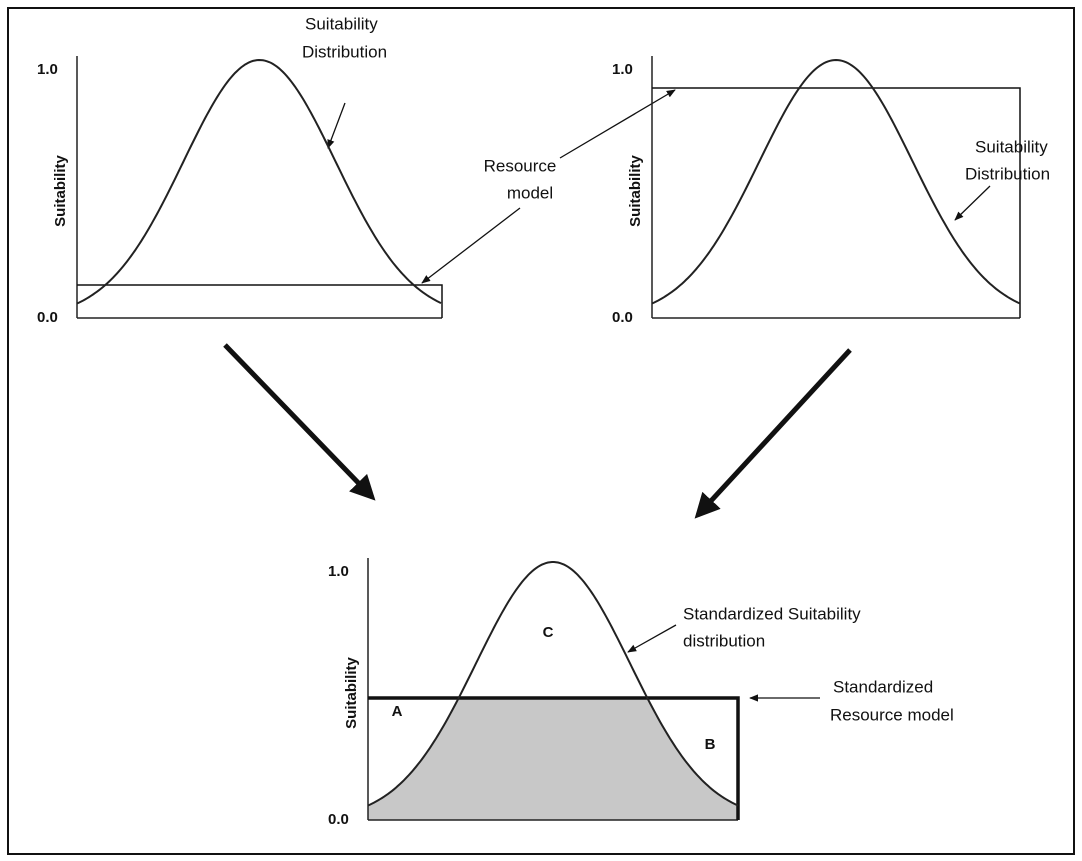 This screenshot has height=861, width=1082. I want to click on shaded-area, so click(553, 759).